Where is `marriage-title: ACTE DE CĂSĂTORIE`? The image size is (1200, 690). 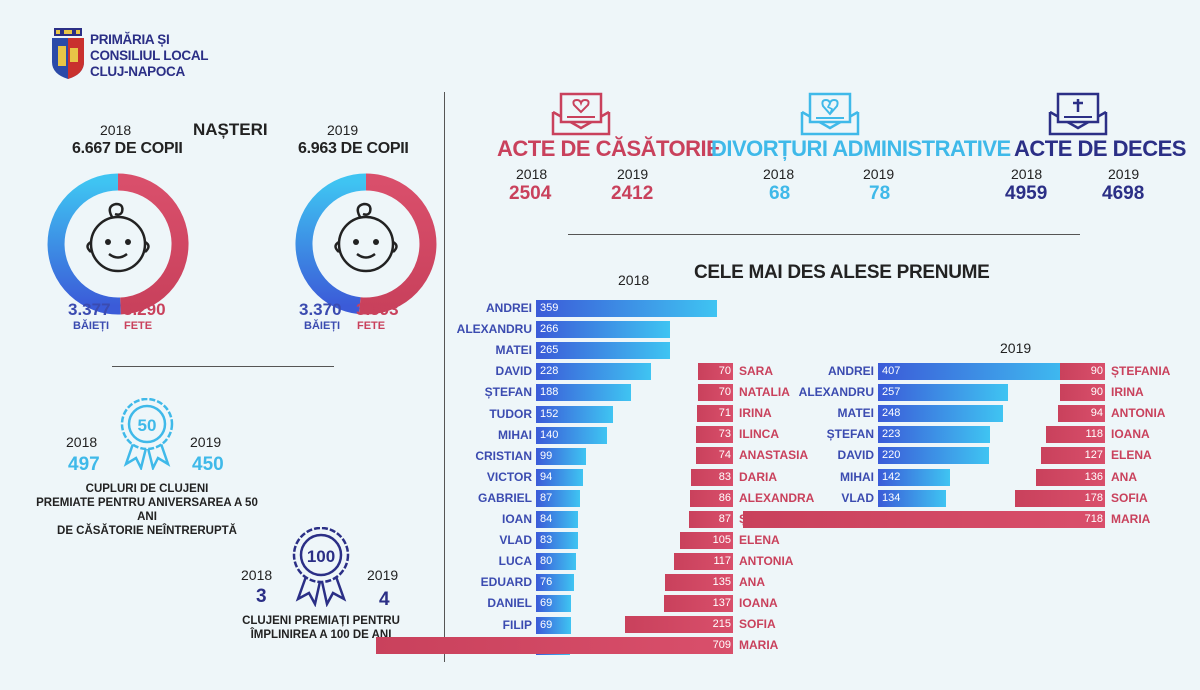 marriage-title: ACTE DE CĂSĂTORIE is located at coordinates (609, 148).